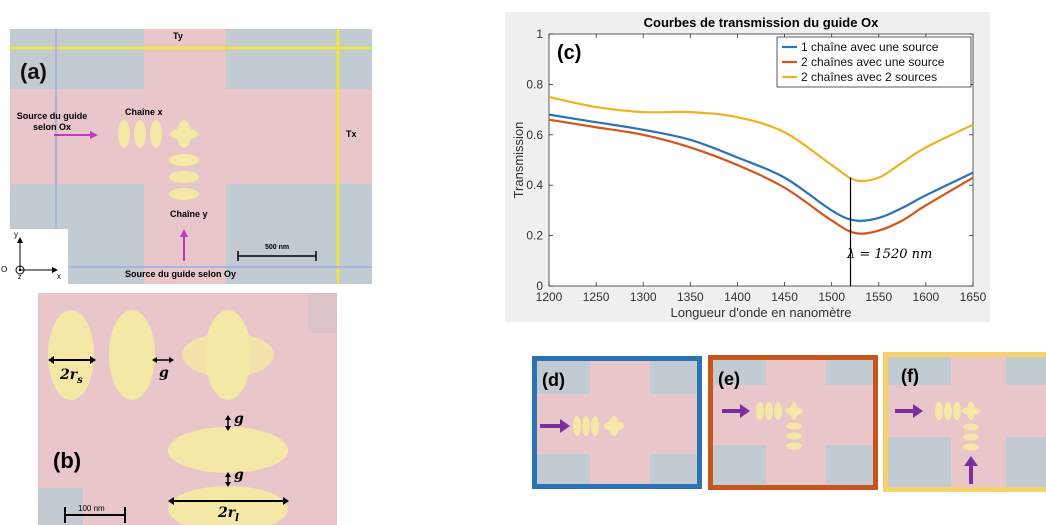 The height and width of the screenshot is (525, 1046). What do you see at coordinates (534, 135) in the screenshot?
I see `y-tick-label: 0.6` at bounding box center [534, 135].